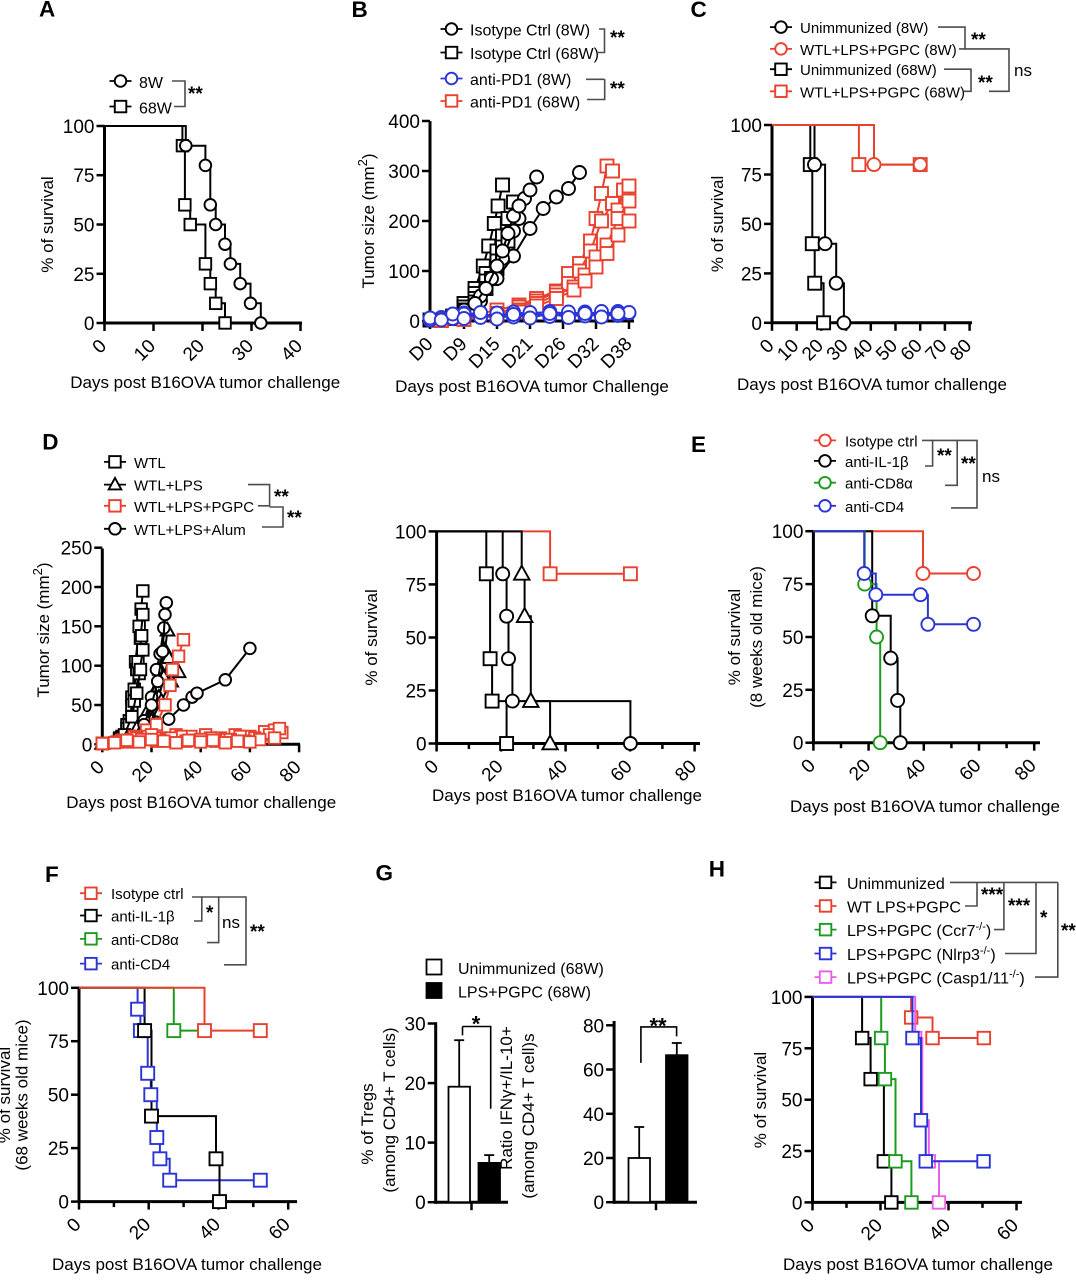 Image resolution: width=1076 pixels, height=1285 pixels. Describe the element at coordinates (156, 109) in the screenshot. I see `svg-text: 68W` at that location.